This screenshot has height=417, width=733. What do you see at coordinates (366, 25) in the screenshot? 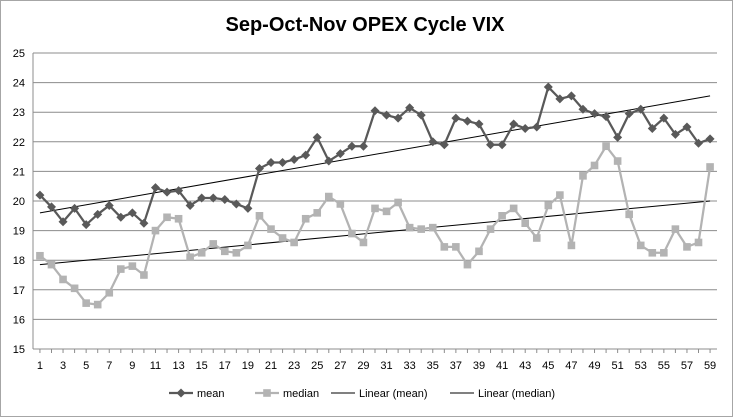
I see `chart-title: Sep-Oct-Nov OPEX Cycle VIX` at bounding box center [366, 25].